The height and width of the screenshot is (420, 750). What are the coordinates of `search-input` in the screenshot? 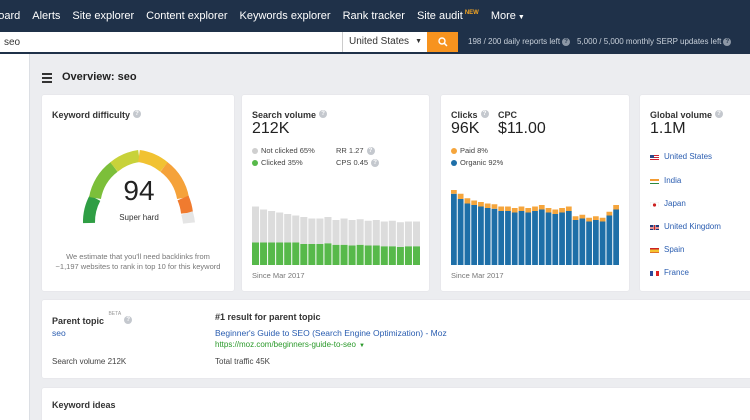 It's located at (171, 42).